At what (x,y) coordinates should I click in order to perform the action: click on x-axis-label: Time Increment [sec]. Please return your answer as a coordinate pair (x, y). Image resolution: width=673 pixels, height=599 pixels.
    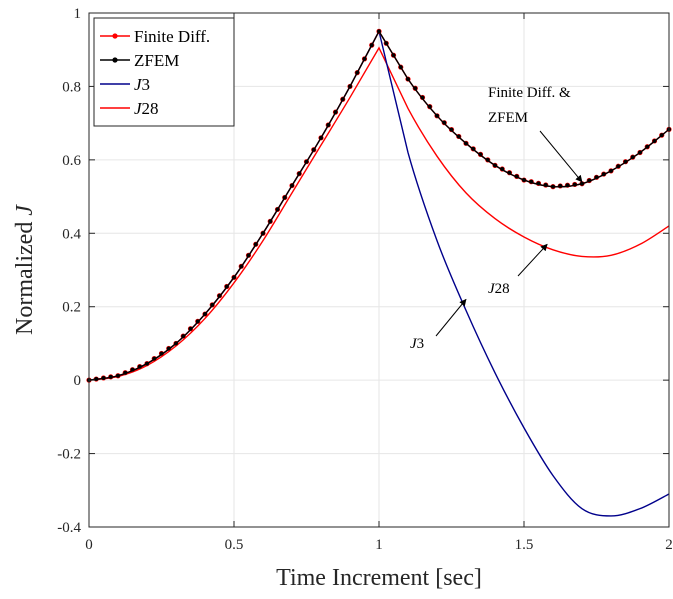
    Looking at the image, I should click on (379, 578).